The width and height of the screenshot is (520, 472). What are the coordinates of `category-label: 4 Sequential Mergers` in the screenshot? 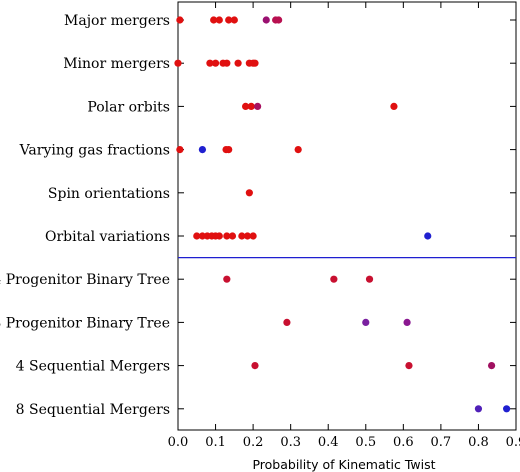 It's located at (93, 367).